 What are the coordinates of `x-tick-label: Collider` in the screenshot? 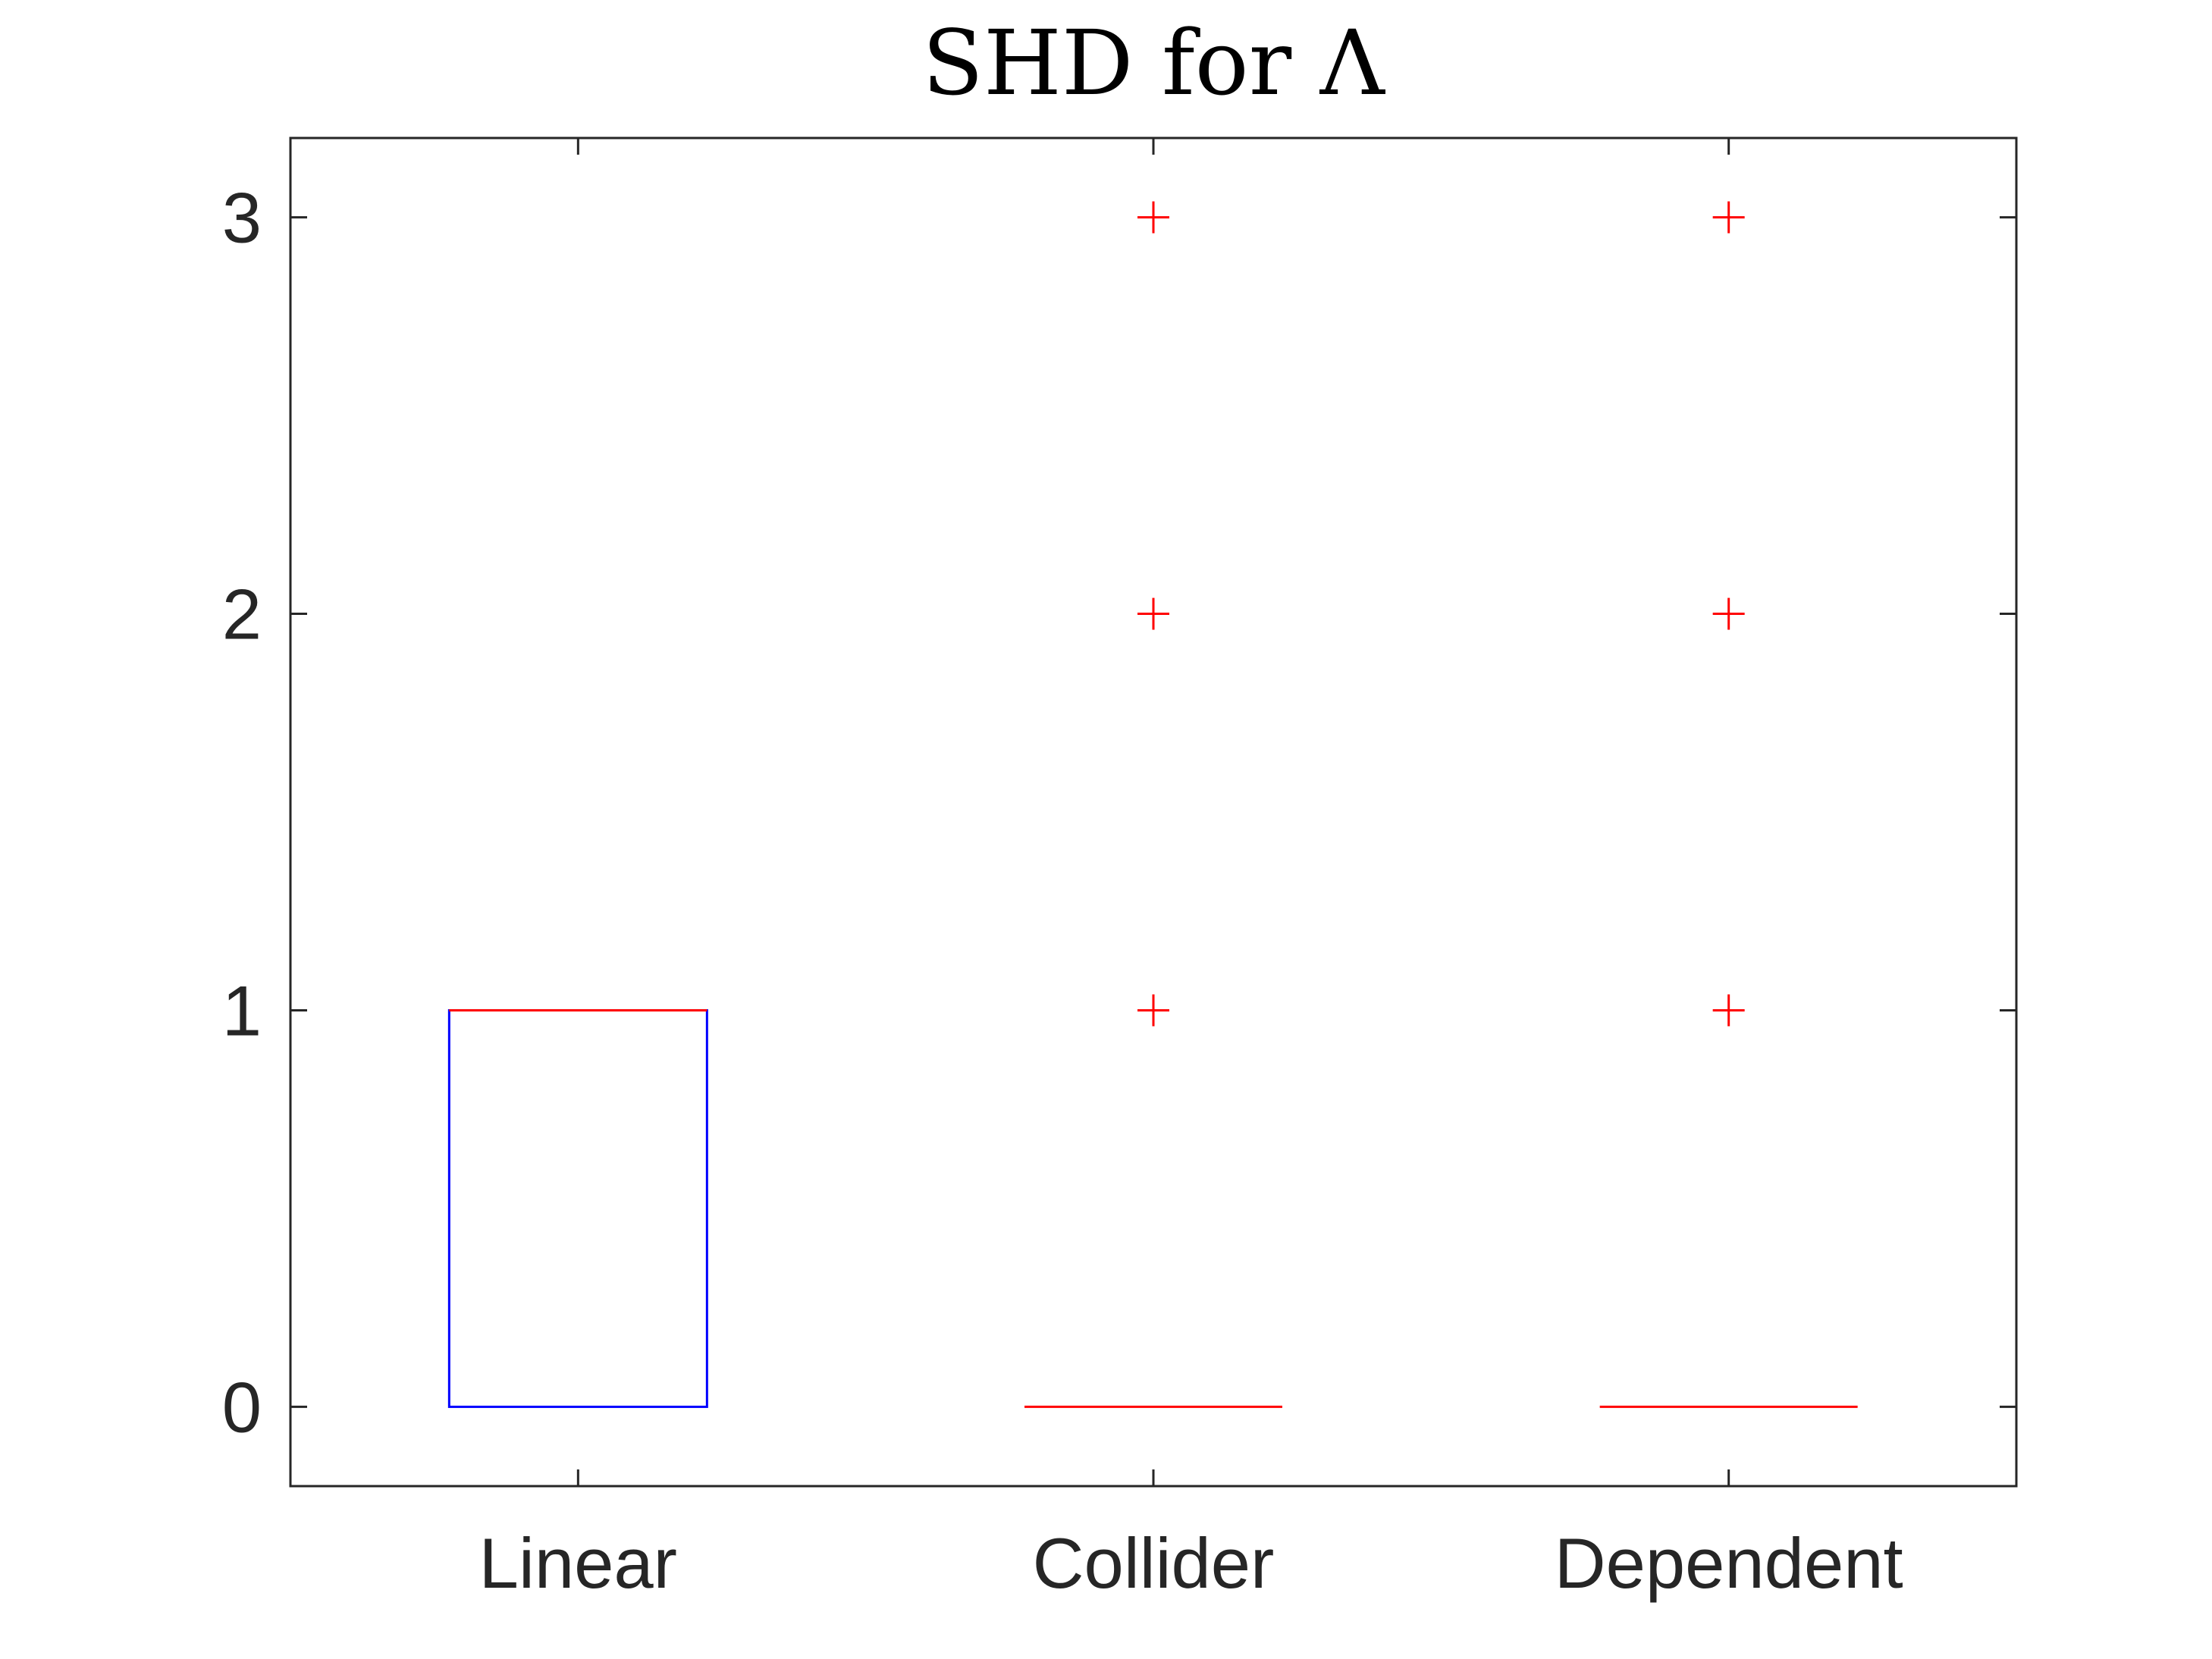 It's located at (1154, 1563).